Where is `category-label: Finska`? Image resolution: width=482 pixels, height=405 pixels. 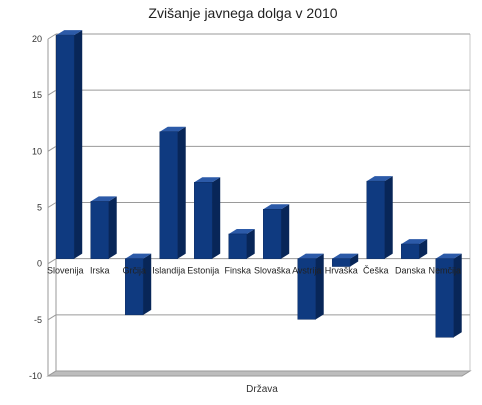
category-label: Finska is located at coordinates (237, 271).